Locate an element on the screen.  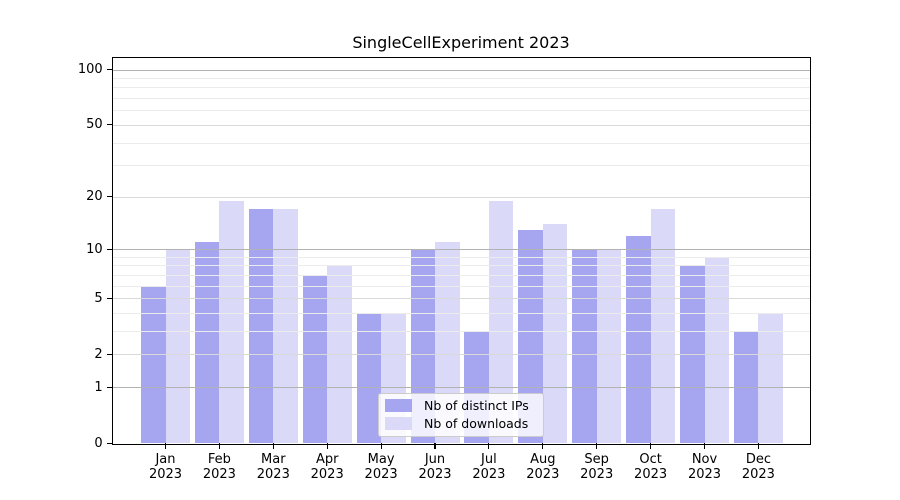
x-tick-label-feb: Feb 2023 is located at coordinates (219, 467).